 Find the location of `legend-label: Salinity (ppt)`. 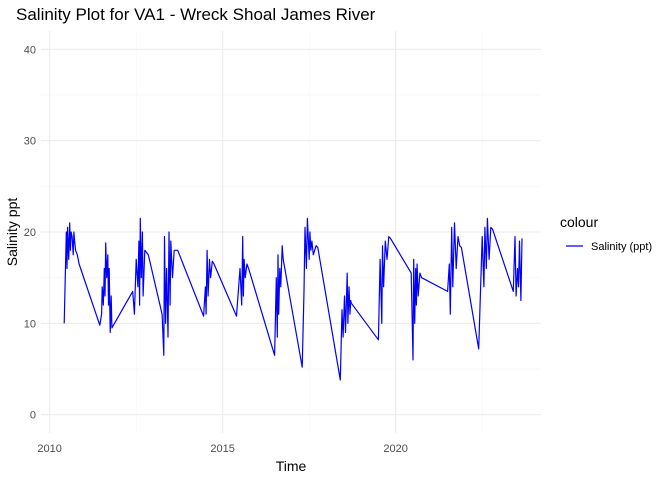

legend-label: Salinity (ppt) is located at coordinates (621, 247).